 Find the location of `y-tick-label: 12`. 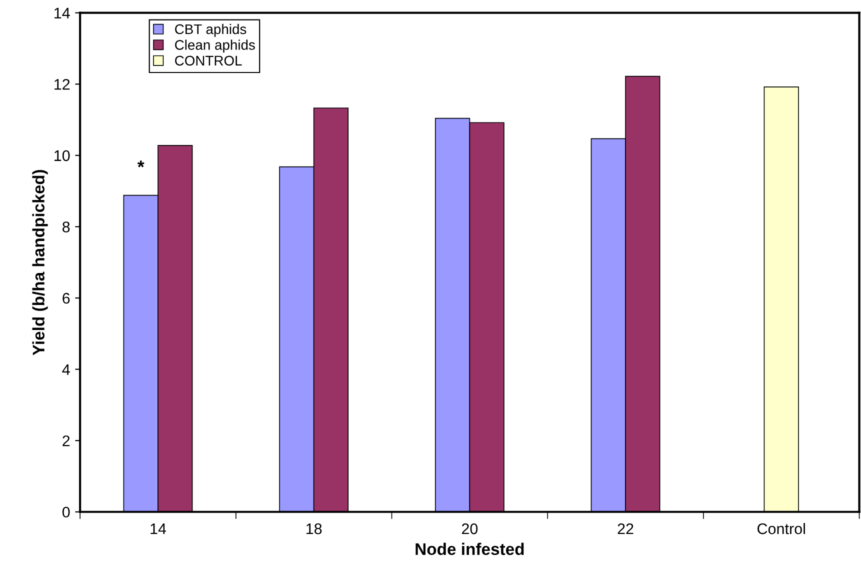

y-tick-label: 12 is located at coordinates (62, 84).